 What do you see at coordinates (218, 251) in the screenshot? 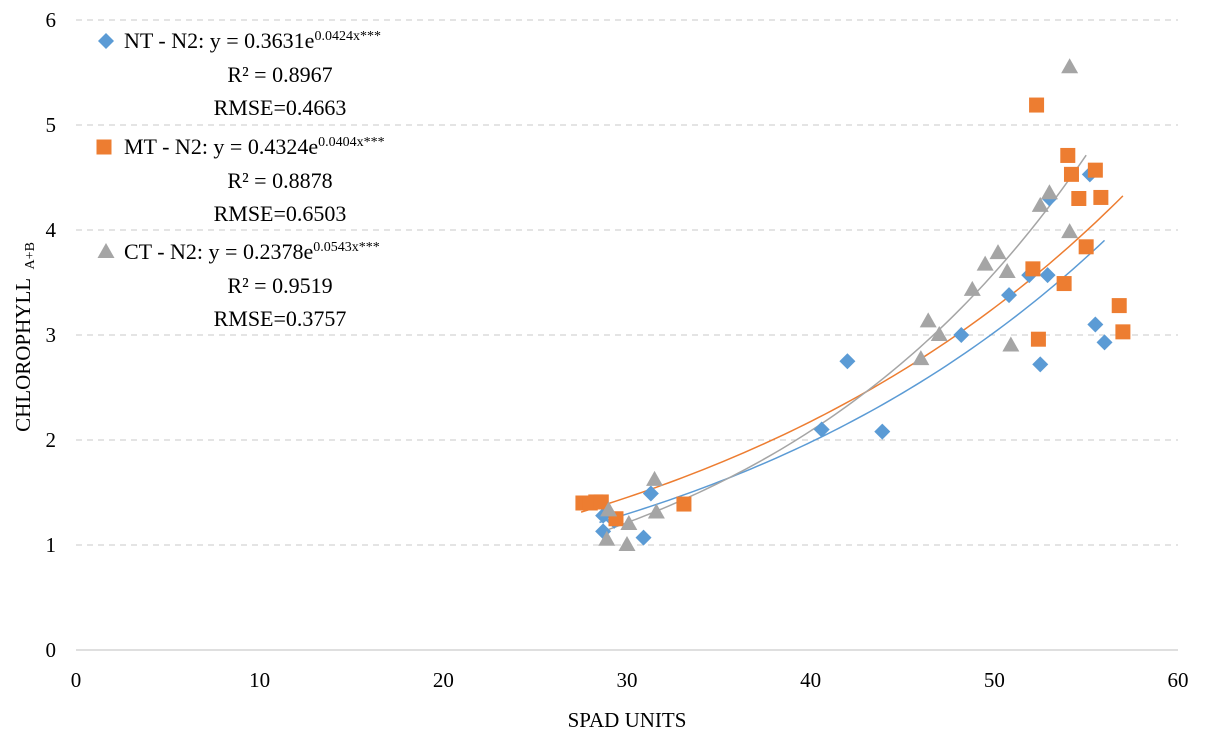
I see `legend-equation-main: CT - N2: y = 0.2378e` at bounding box center [218, 251].